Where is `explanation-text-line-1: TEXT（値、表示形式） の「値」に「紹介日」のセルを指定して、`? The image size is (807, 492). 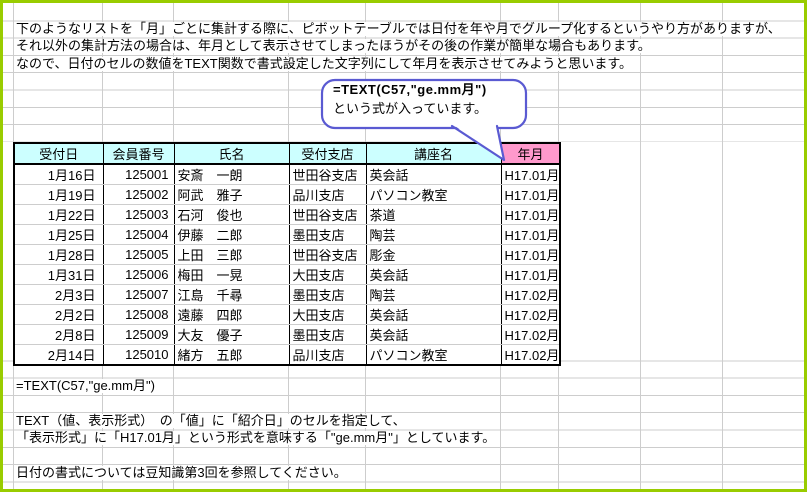
explanation-text-line-1: TEXT（値、表示形式） の「値」に「紹介日」のセルを指定して、 is located at coordinates (211, 420).